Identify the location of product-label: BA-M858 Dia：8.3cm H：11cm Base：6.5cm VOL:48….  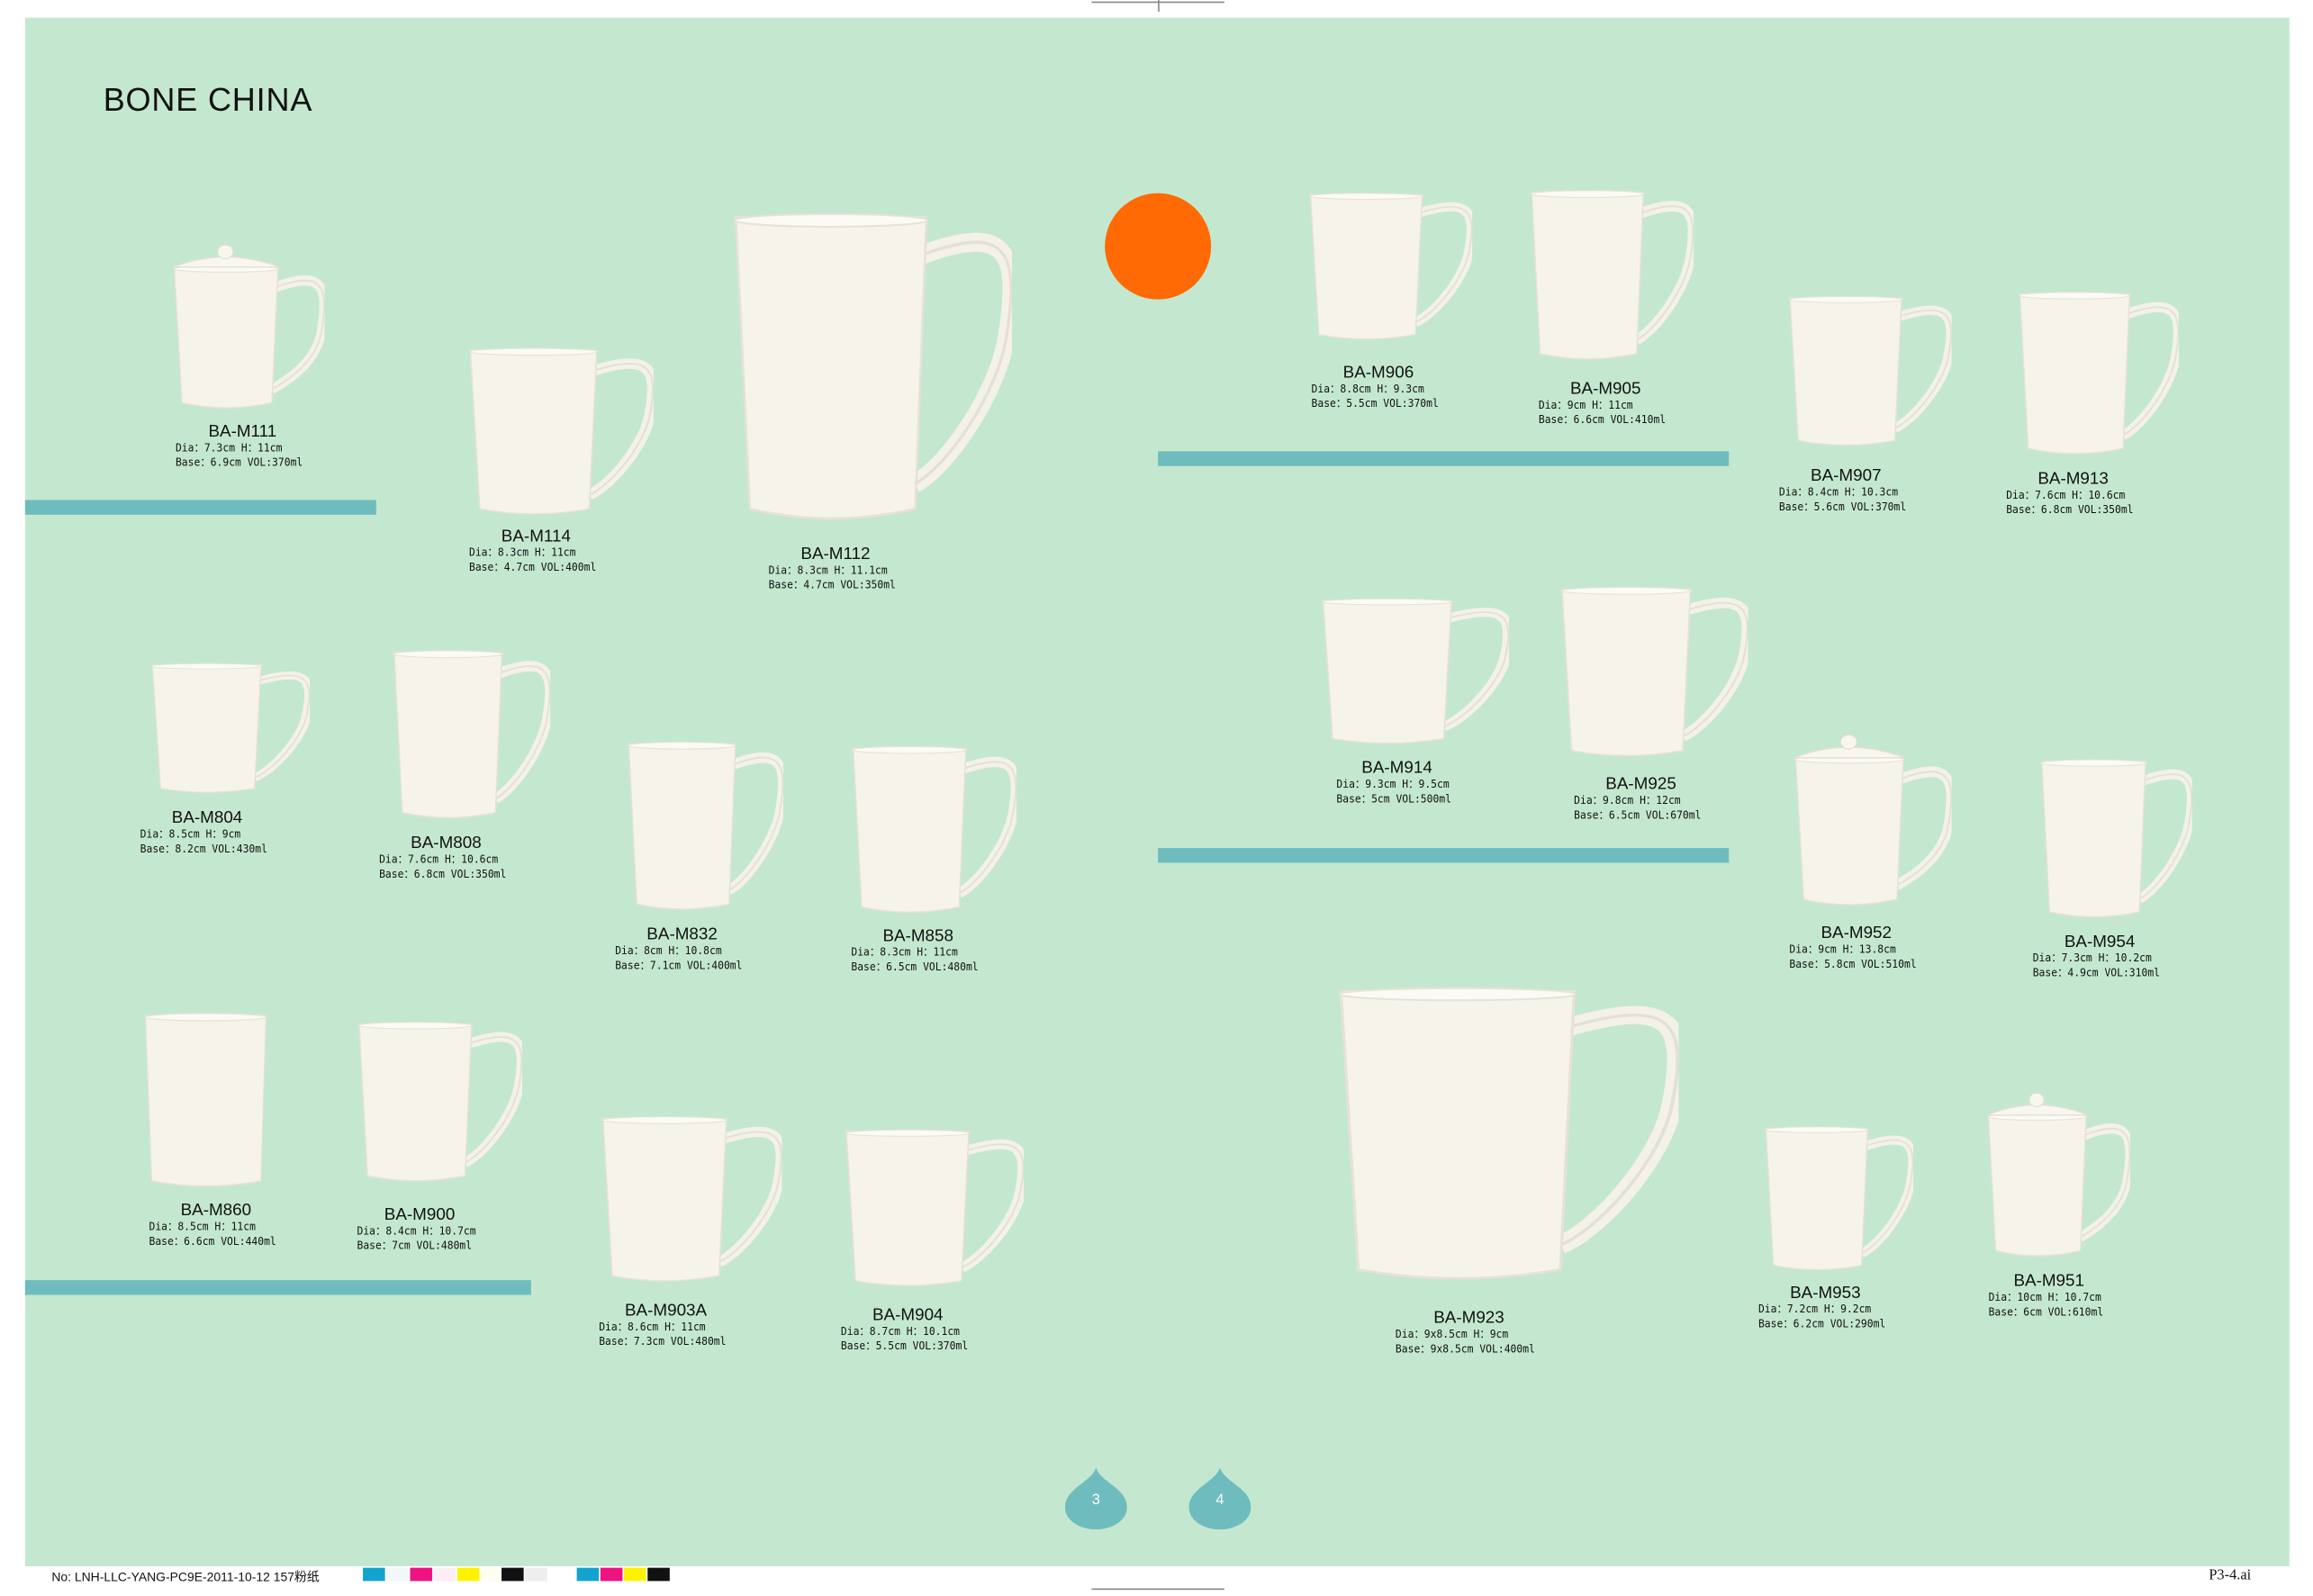
(918, 951).